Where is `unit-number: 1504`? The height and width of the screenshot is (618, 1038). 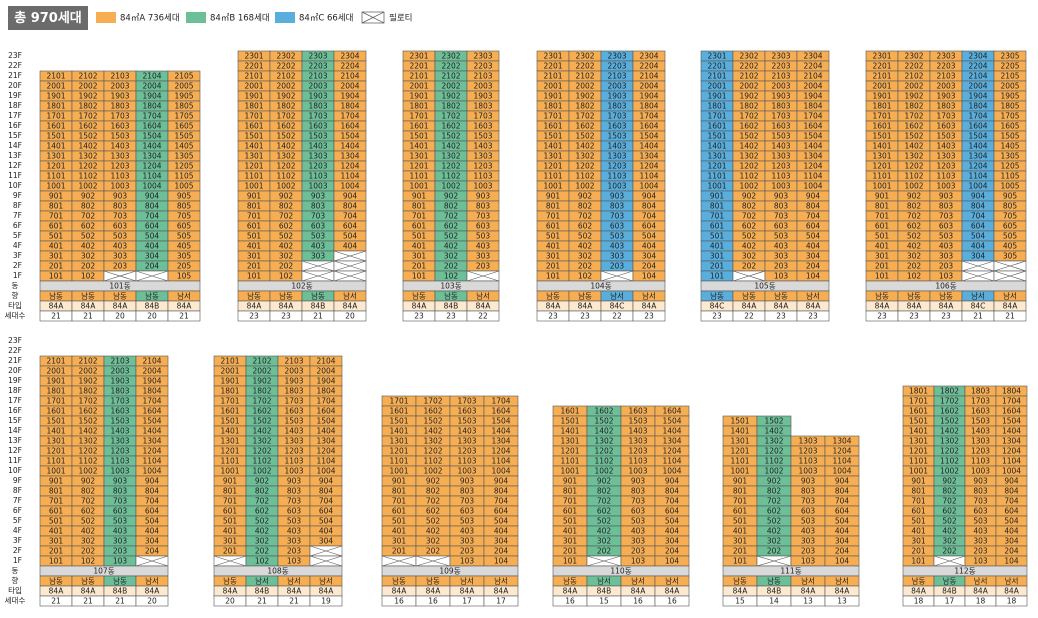 unit-number: 1504 is located at coordinates (151, 421).